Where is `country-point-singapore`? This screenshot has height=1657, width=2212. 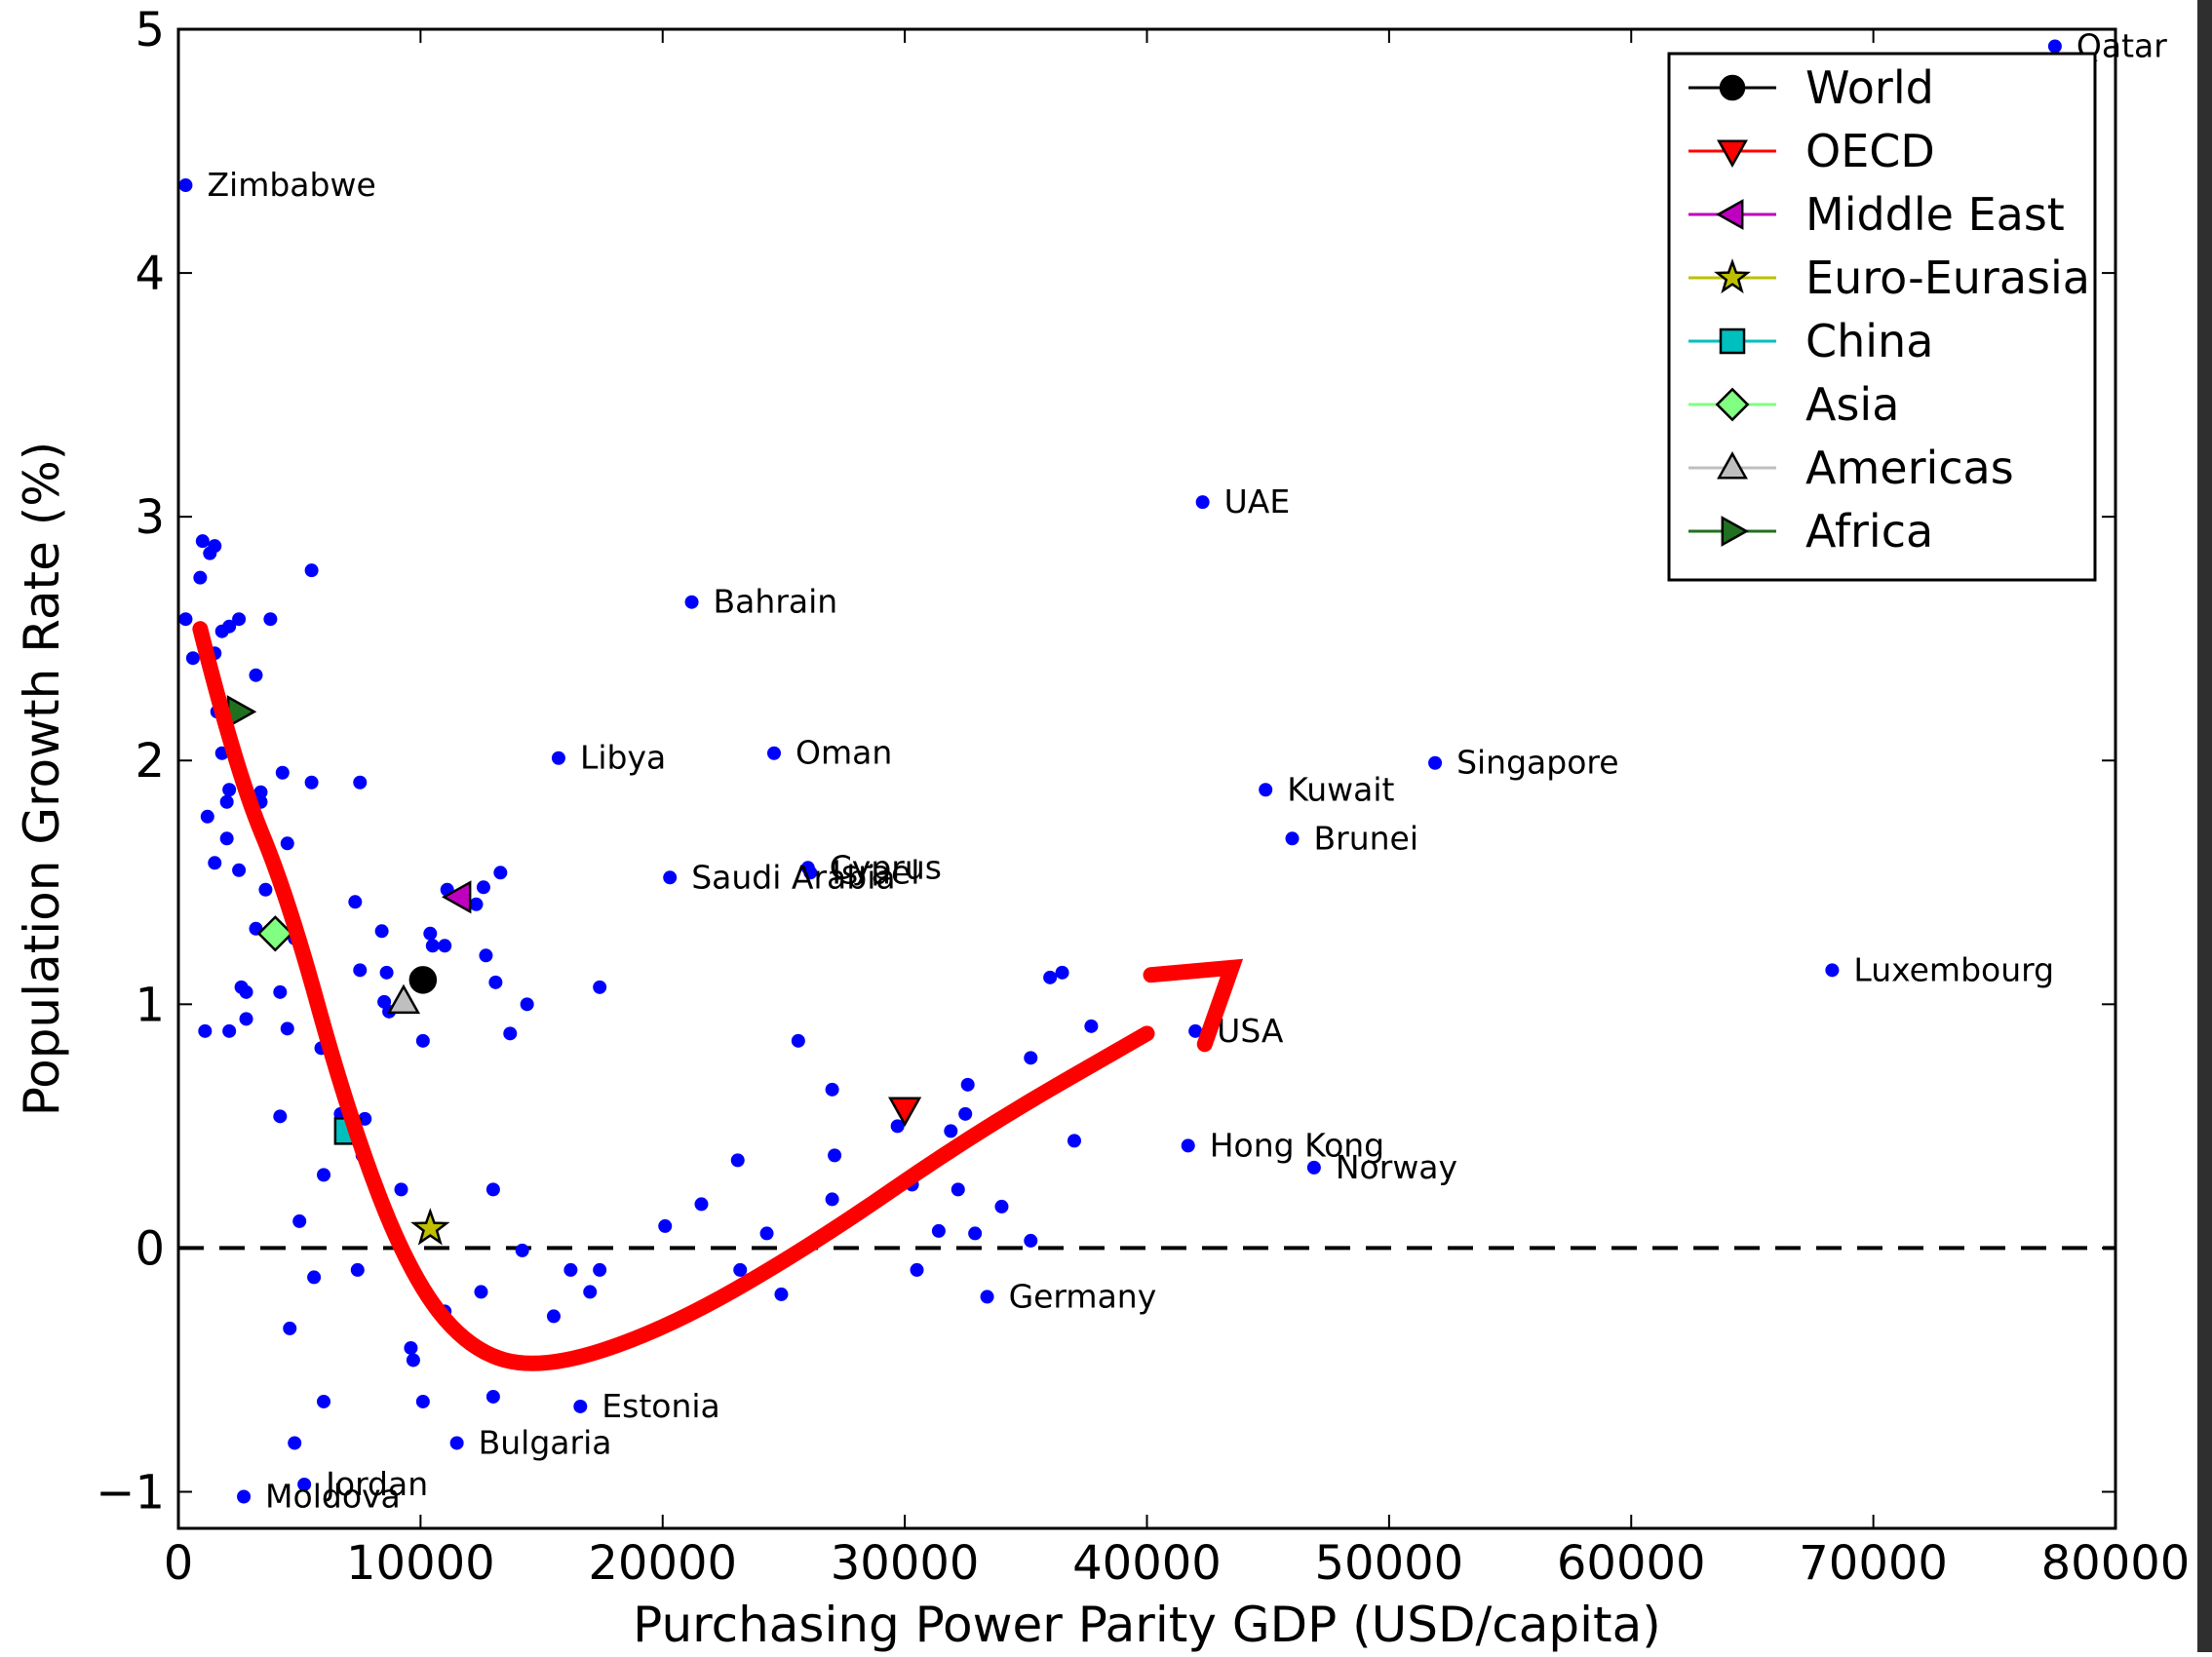
country-point-singapore is located at coordinates (1435, 762).